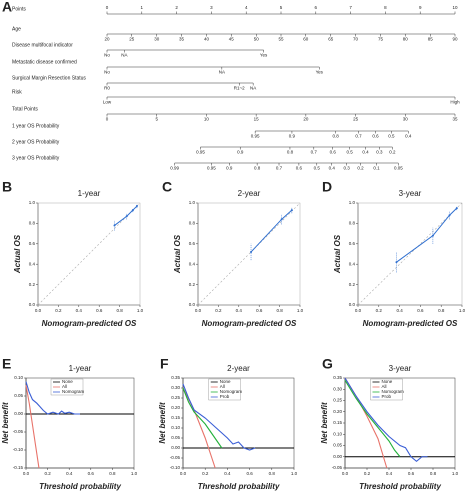 This screenshot has height=496, width=474. I want to click on legend-label: None, so click(67, 381).